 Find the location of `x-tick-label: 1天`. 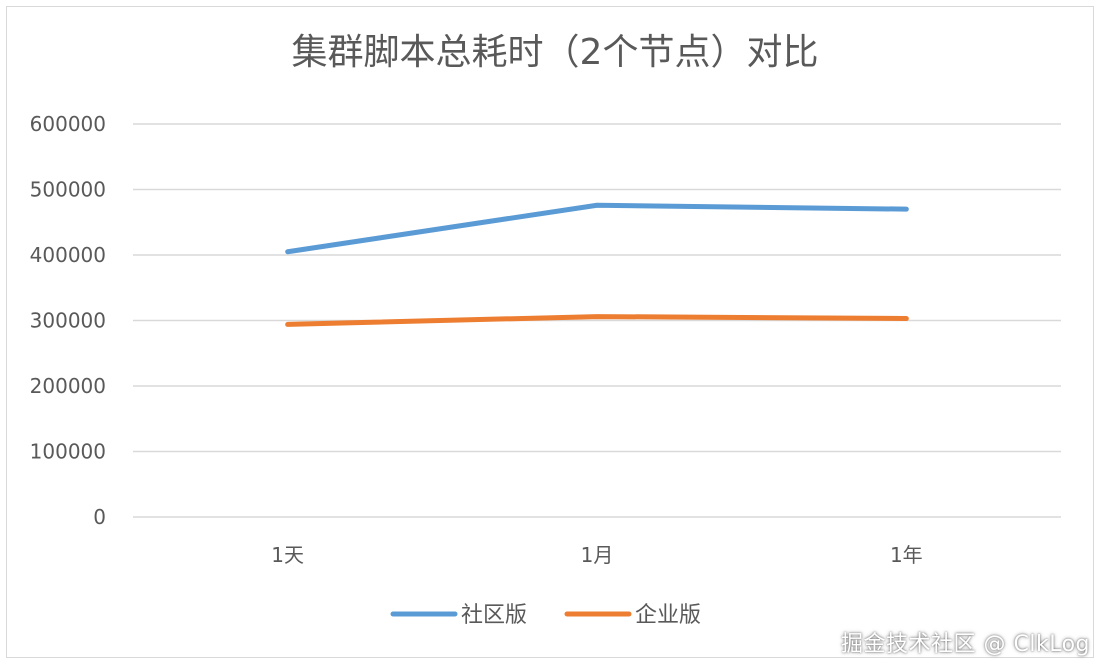

x-tick-label: 1天 is located at coordinates (287, 555).